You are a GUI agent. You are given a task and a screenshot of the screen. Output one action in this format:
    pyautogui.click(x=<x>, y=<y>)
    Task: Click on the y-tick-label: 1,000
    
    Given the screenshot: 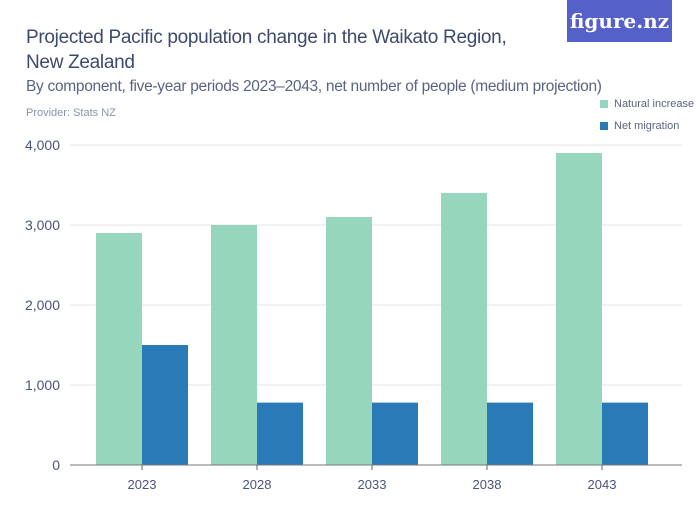 What is the action you would take?
    pyautogui.click(x=42, y=385)
    